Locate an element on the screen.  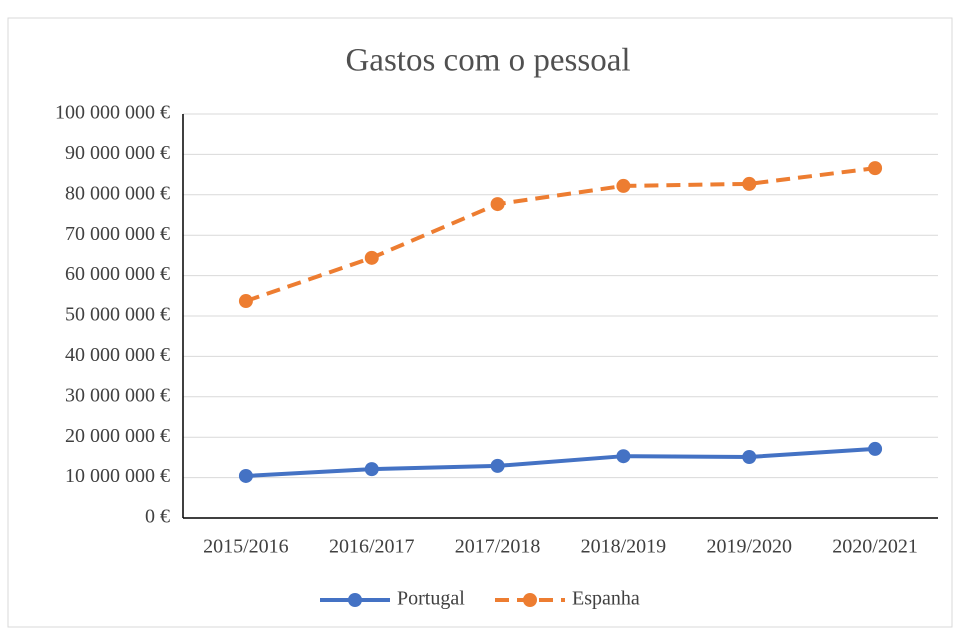
y-tick-label: 90 000 000 € is located at coordinates (117, 153).